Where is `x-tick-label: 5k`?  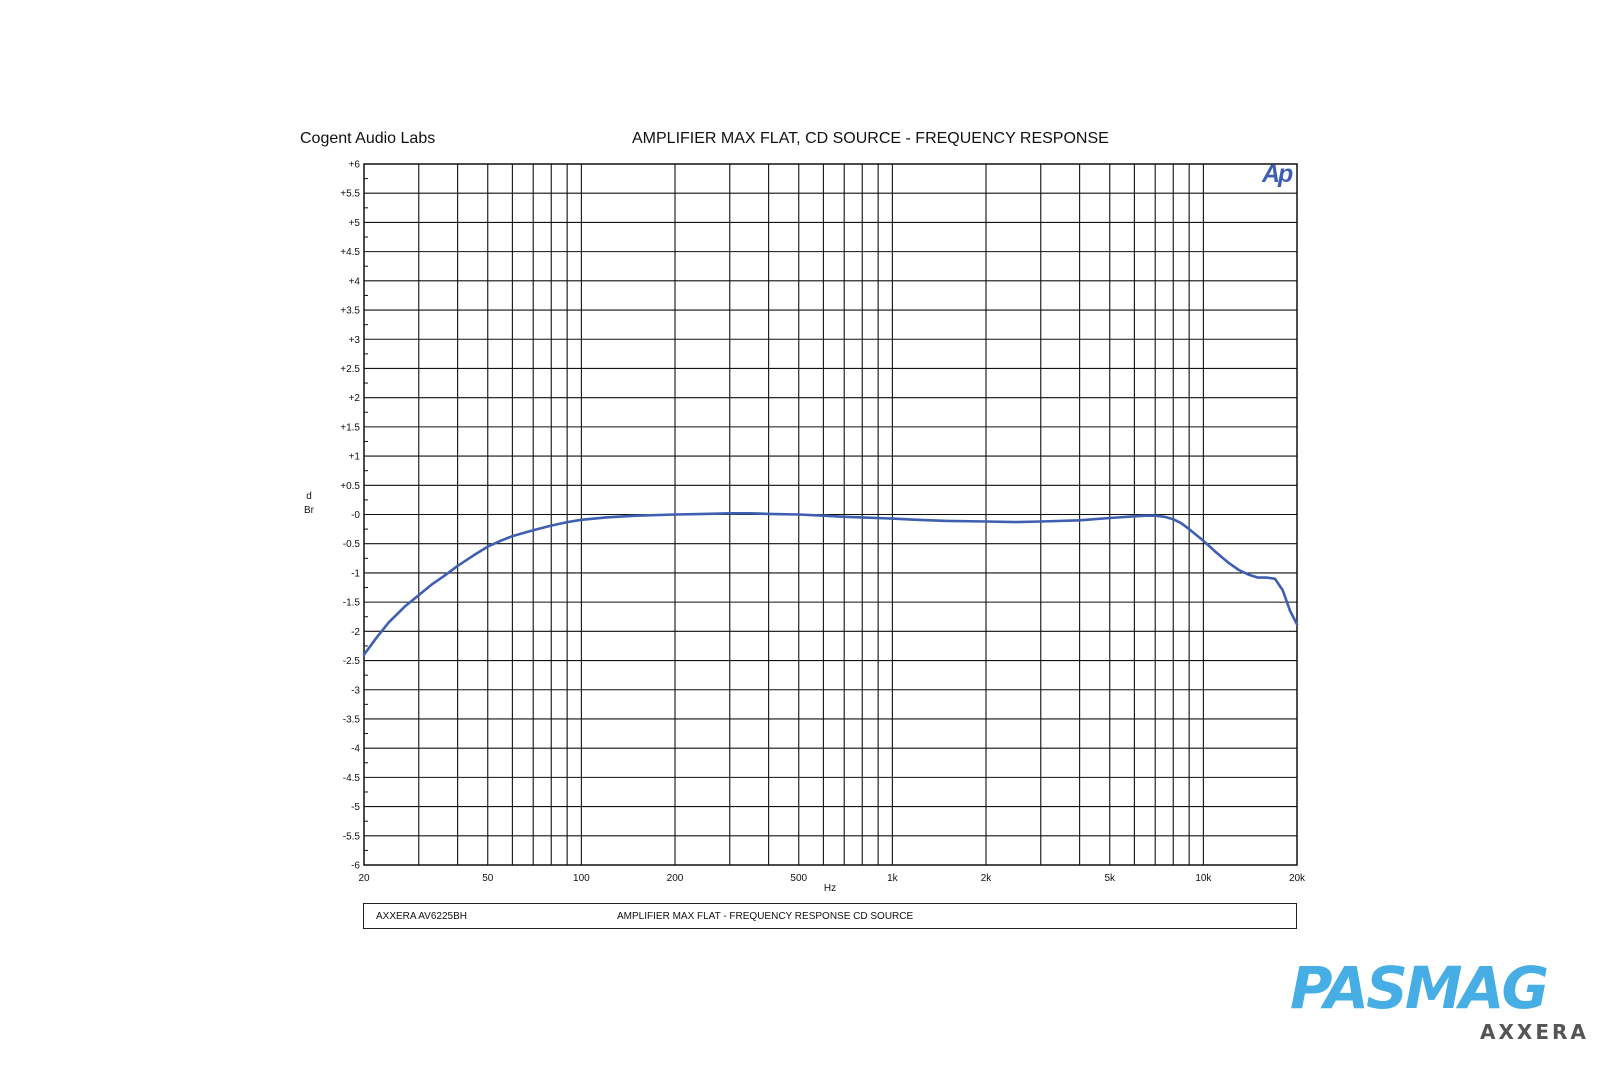
x-tick-label: 5k is located at coordinates (1110, 878).